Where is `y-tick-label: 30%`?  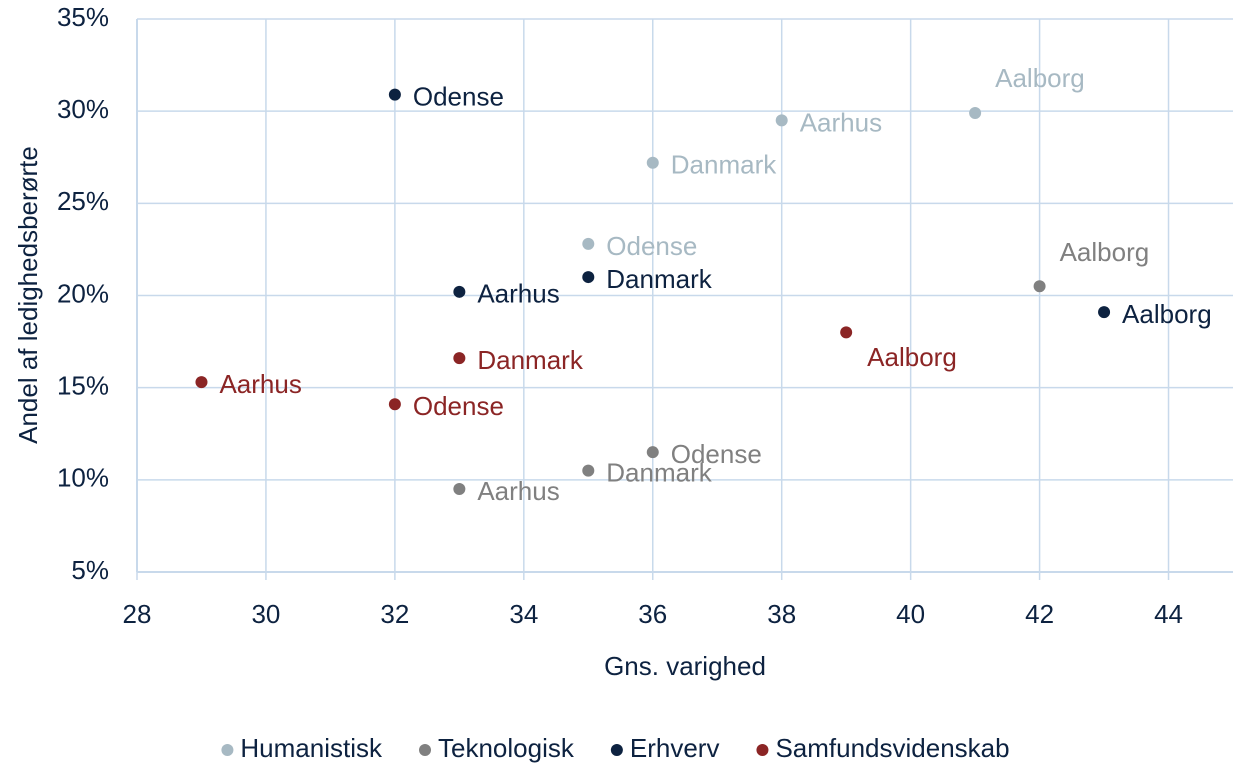 y-tick-label: 30% is located at coordinates (83, 109).